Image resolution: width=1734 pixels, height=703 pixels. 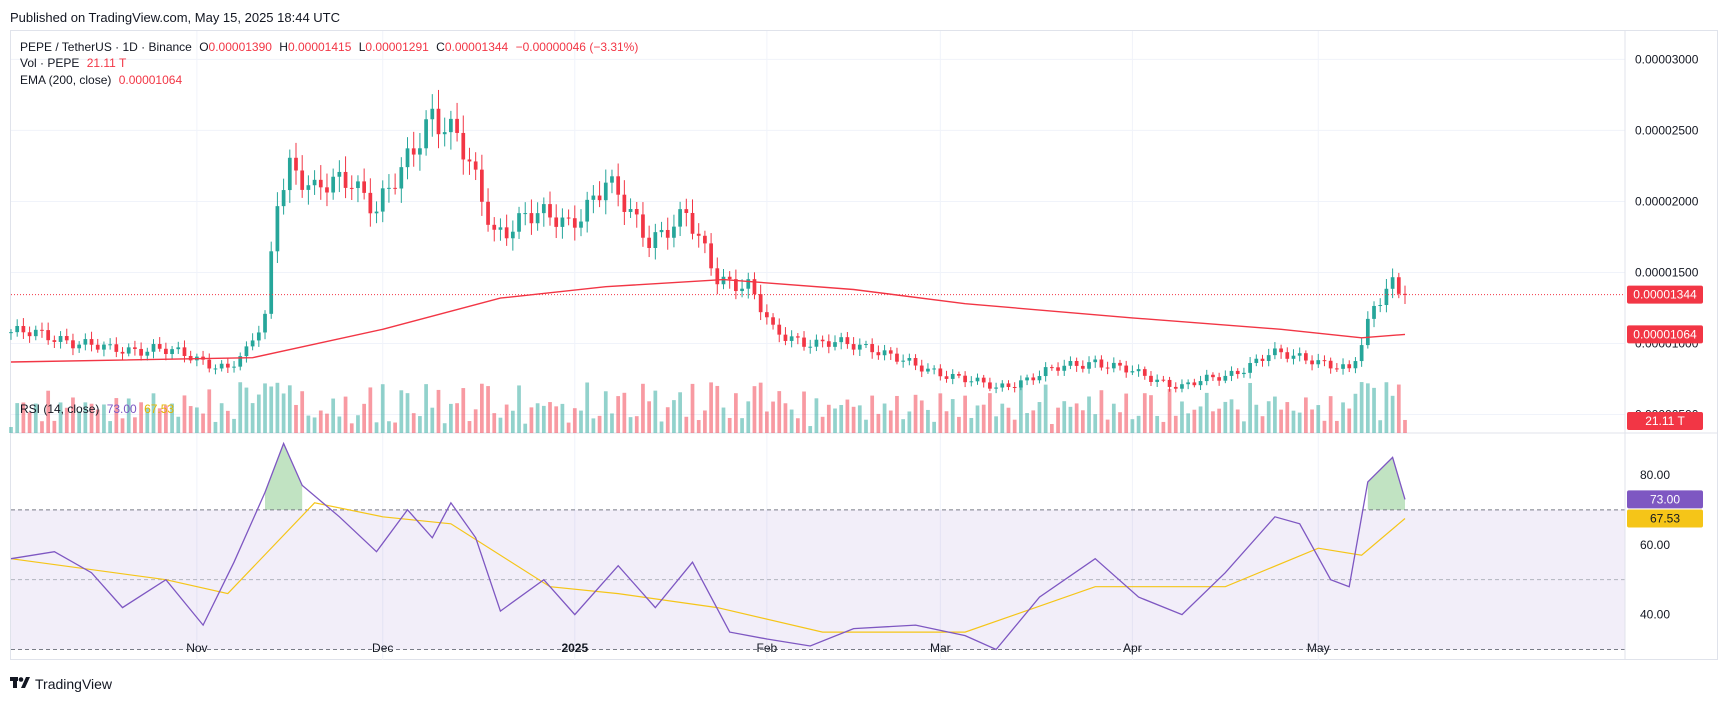 I want to click on tradingview-logo: TradingView, so click(x=61, y=684).